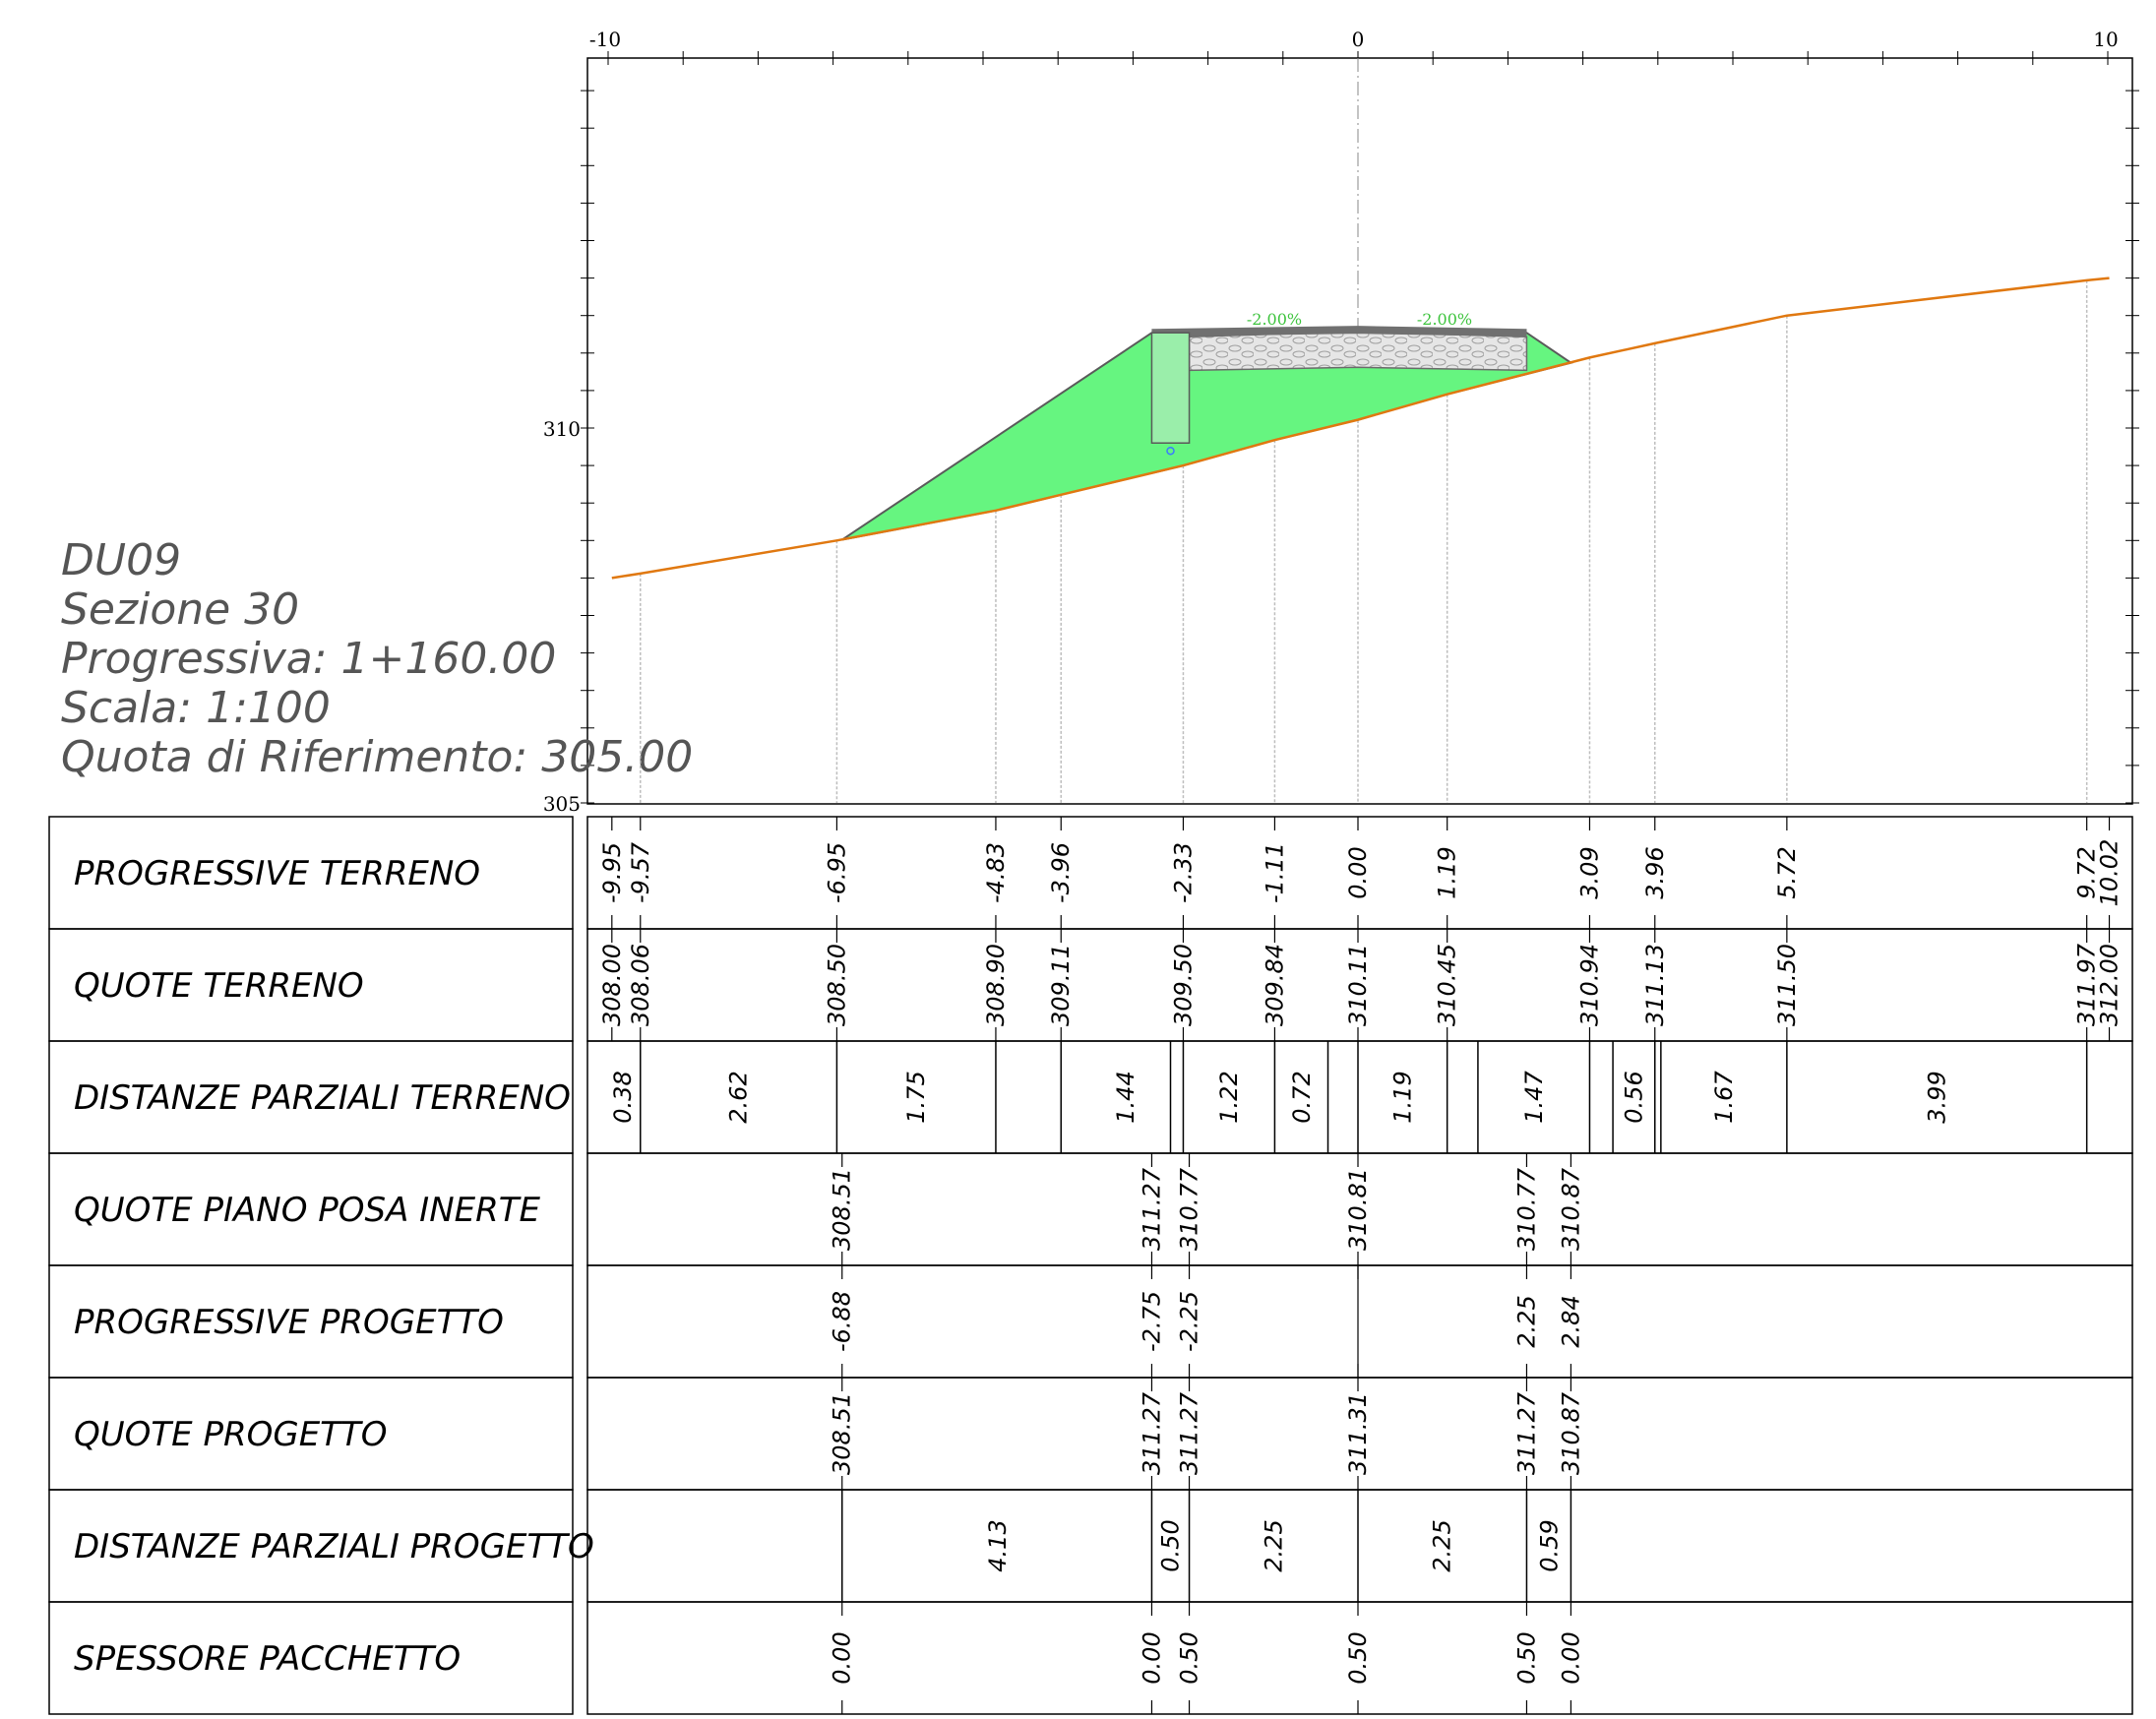 This screenshot has height=1719, width=2156. What do you see at coordinates (1229, 1097) in the screenshot?
I see `table-value: 1.22` at bounding box center [1229, 1097].